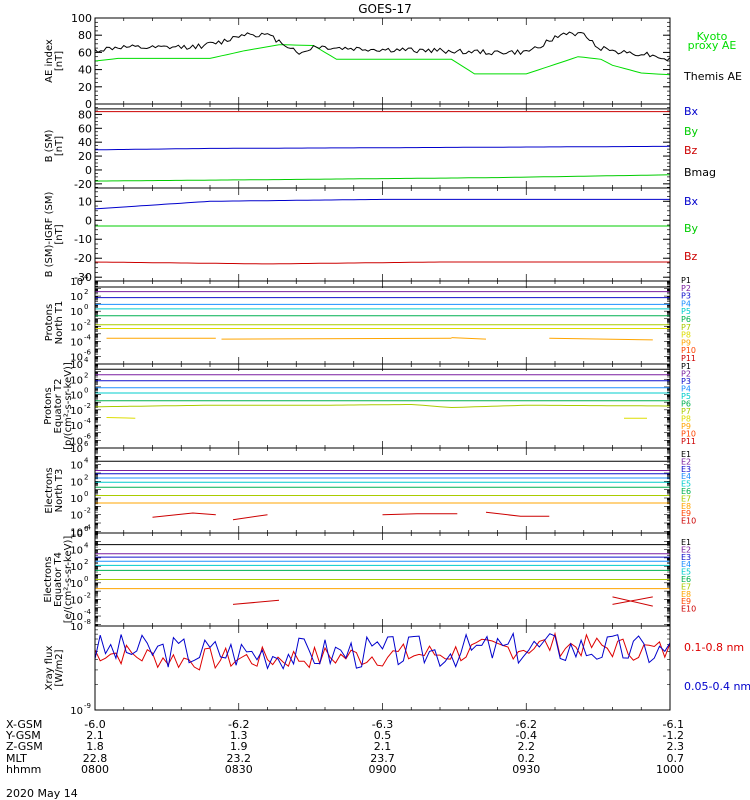 The image size is (750, 800). Describe the element at coordinates (714, 647) in the screenshot. I see `legend-entry: 0.1-0.8 nm` at that location.